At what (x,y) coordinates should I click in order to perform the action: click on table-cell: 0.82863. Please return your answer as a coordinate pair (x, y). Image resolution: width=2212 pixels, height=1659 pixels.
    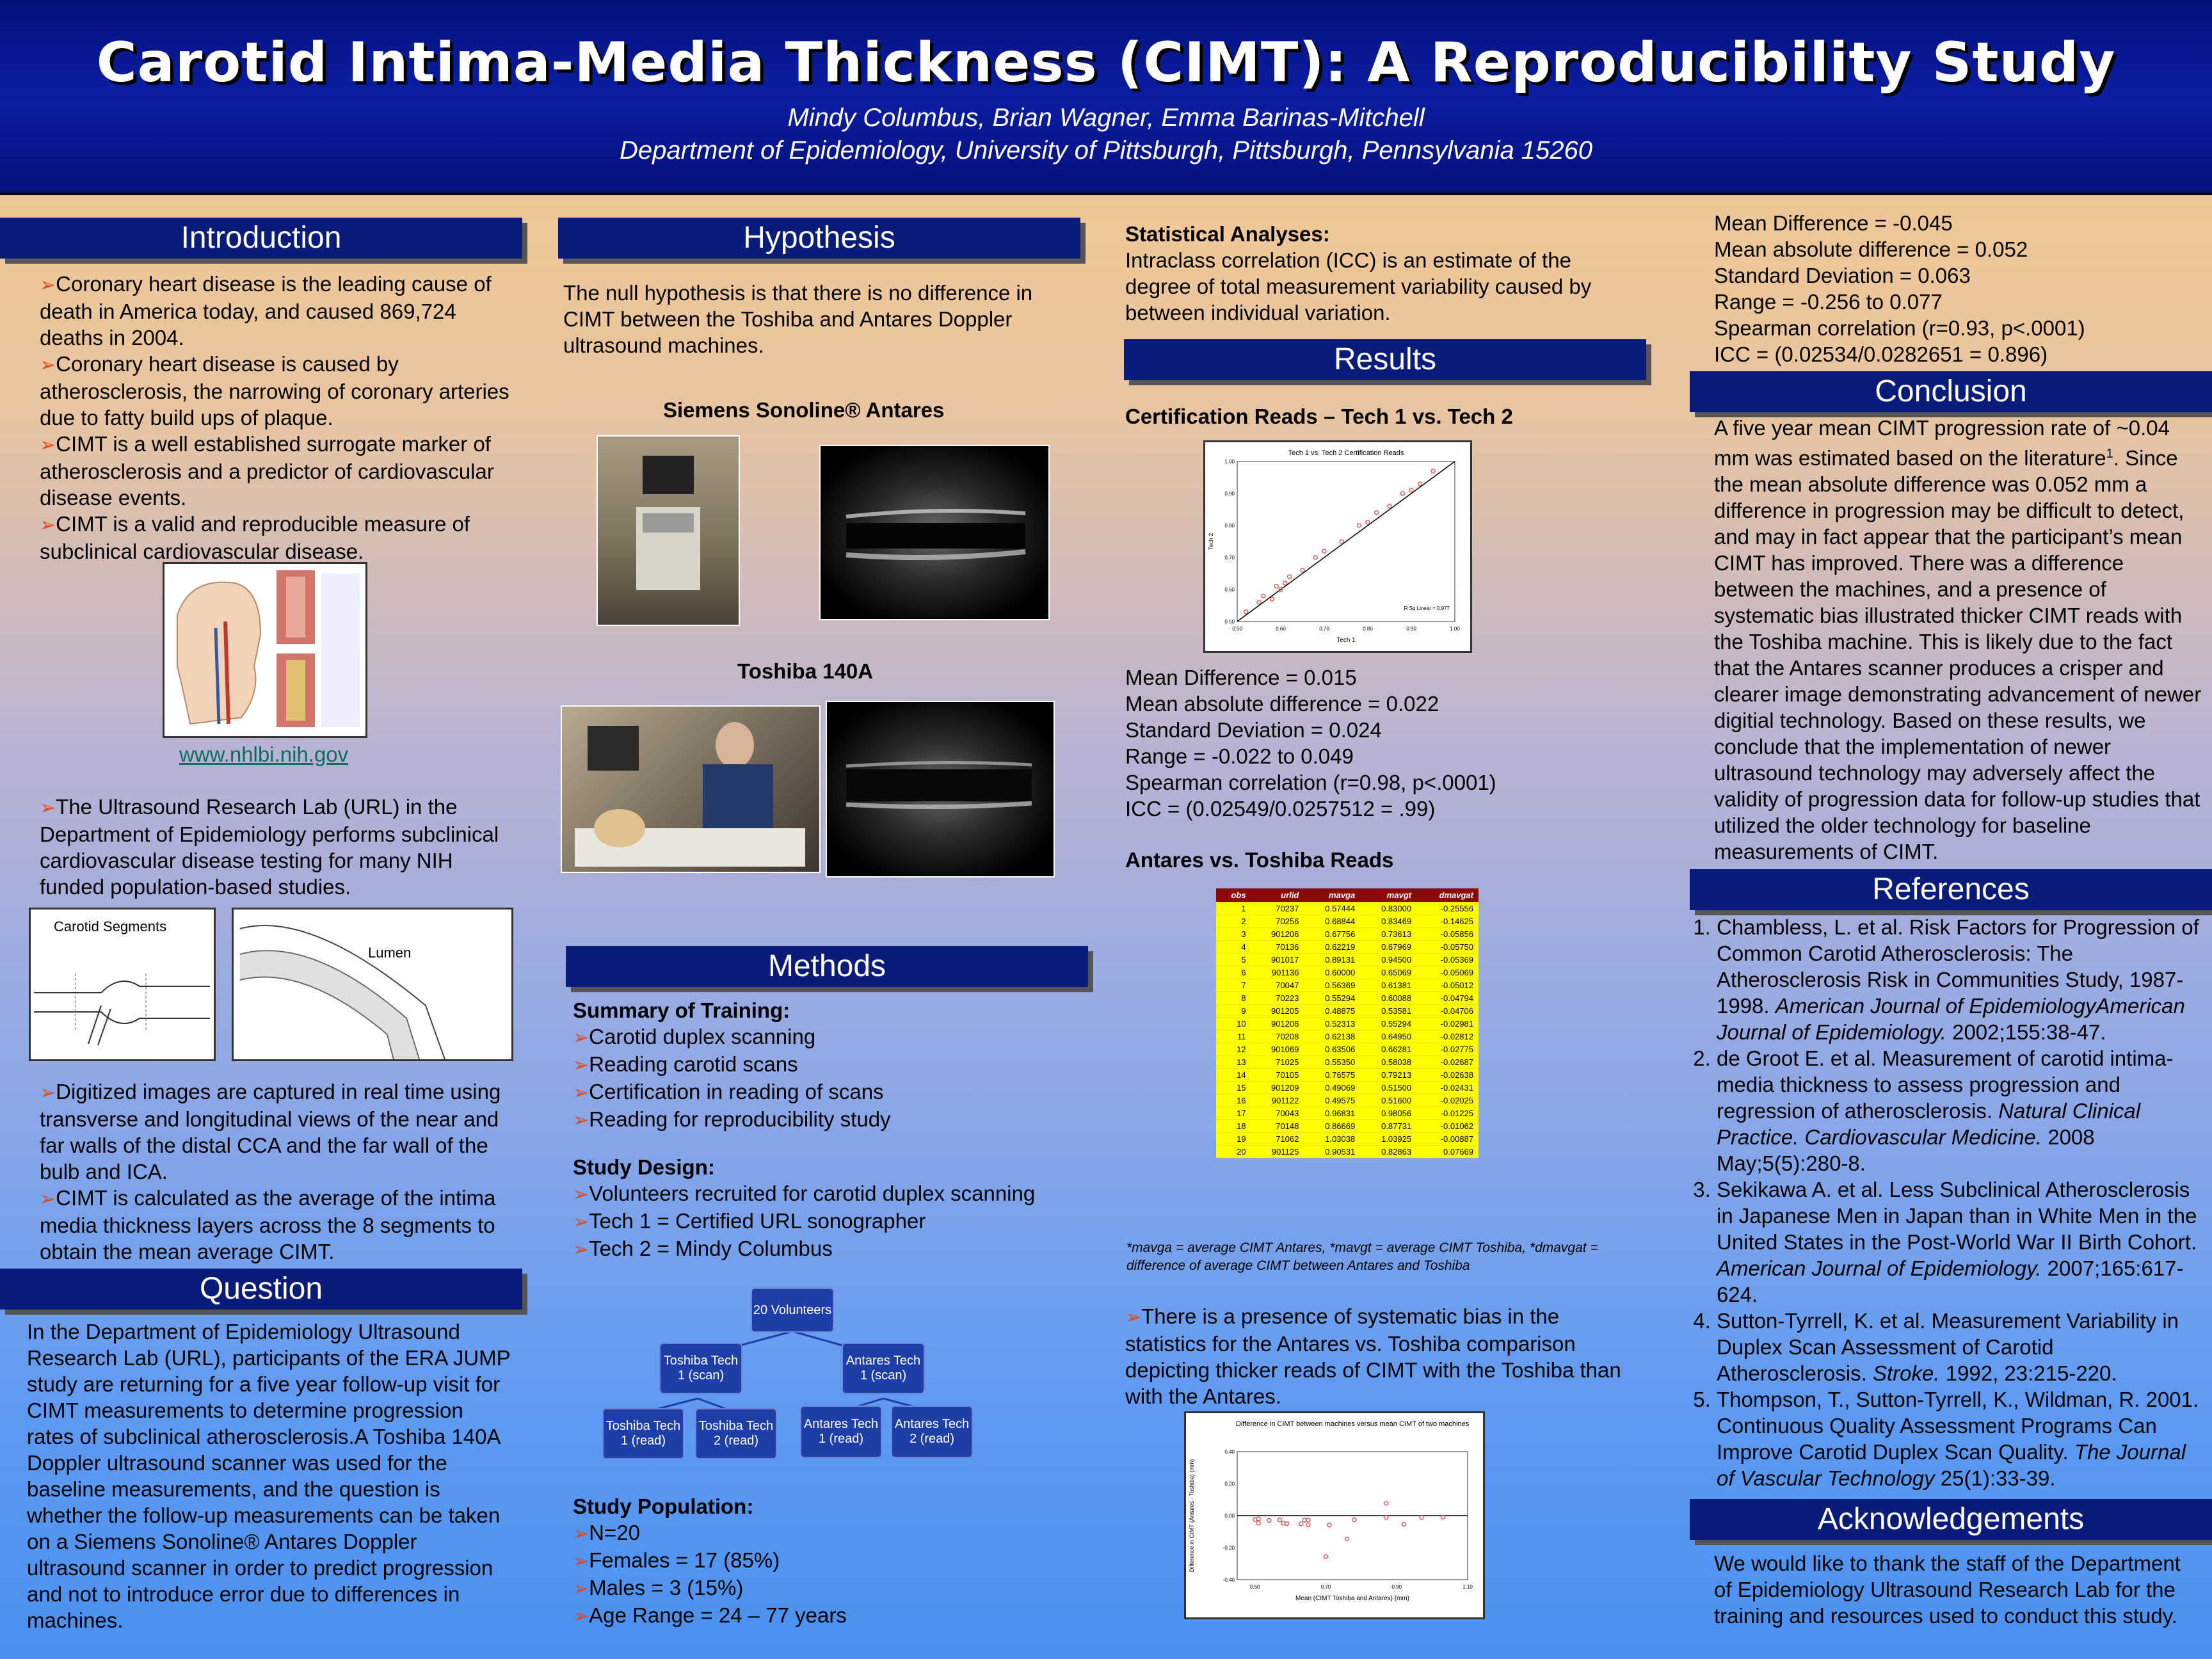
    Looking at the image, I should click on (1388, 1151).